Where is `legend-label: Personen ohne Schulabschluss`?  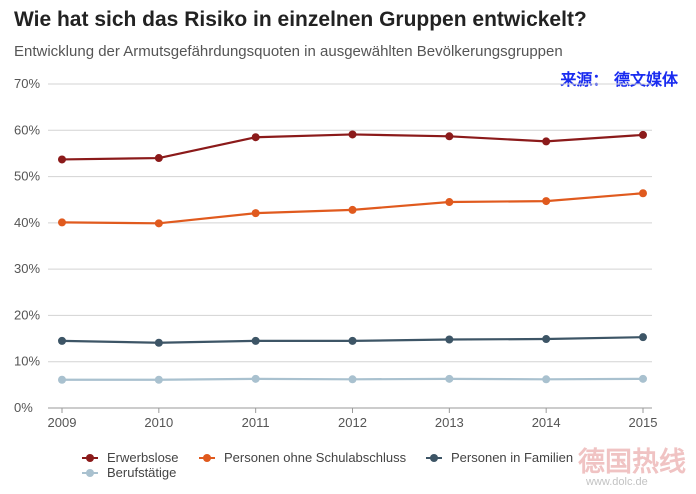
legend-label: Personen ohne Schulabschluss is located at coordinates (315, 457).